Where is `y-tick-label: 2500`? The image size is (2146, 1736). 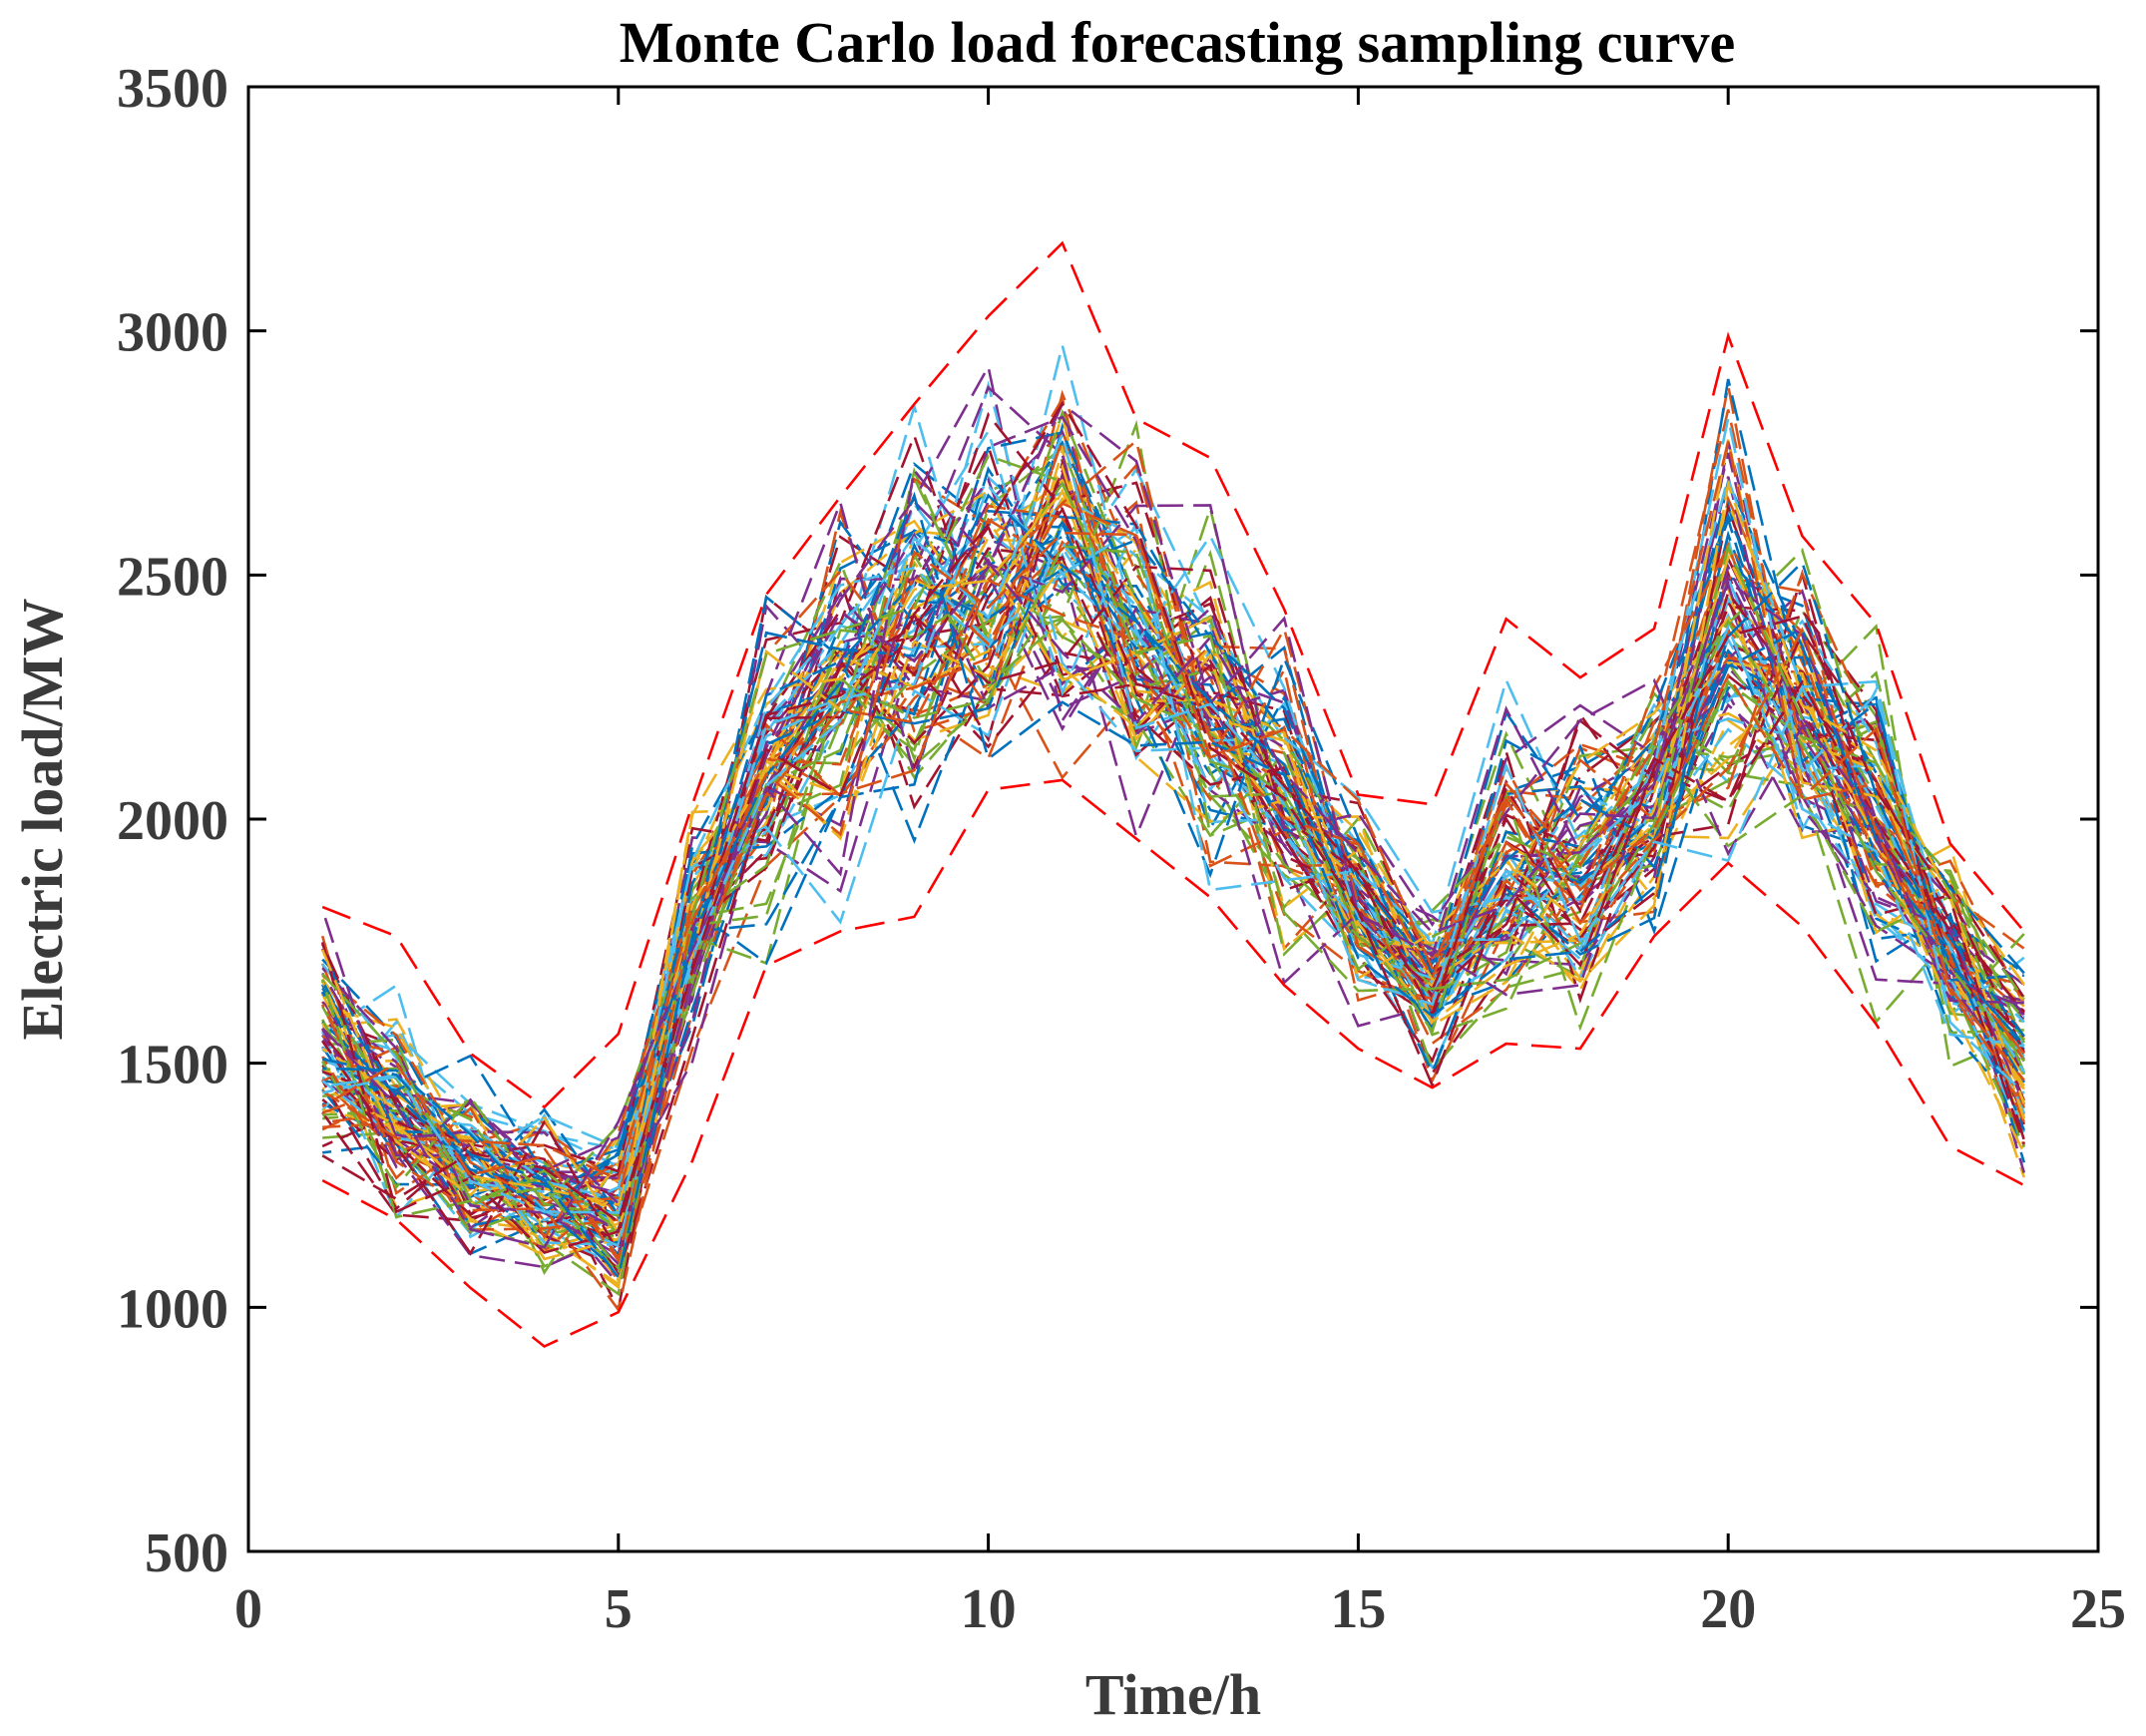
y-tick-label: 2500 is located at coordinates (172, 577).